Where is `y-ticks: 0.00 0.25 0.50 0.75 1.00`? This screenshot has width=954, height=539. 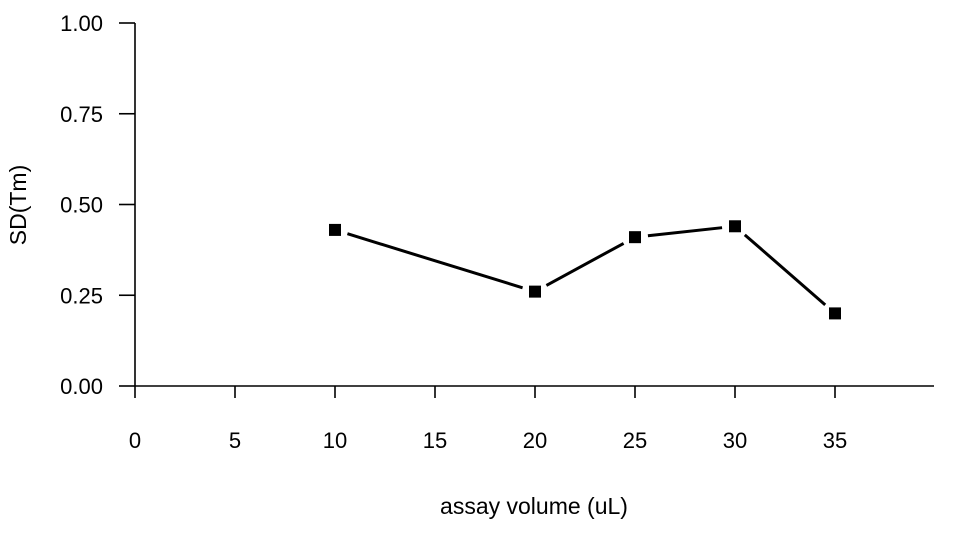
y-ticks: 0.00 0.25 0.50 0.75 1.00 is located at coordinates (97, 205).